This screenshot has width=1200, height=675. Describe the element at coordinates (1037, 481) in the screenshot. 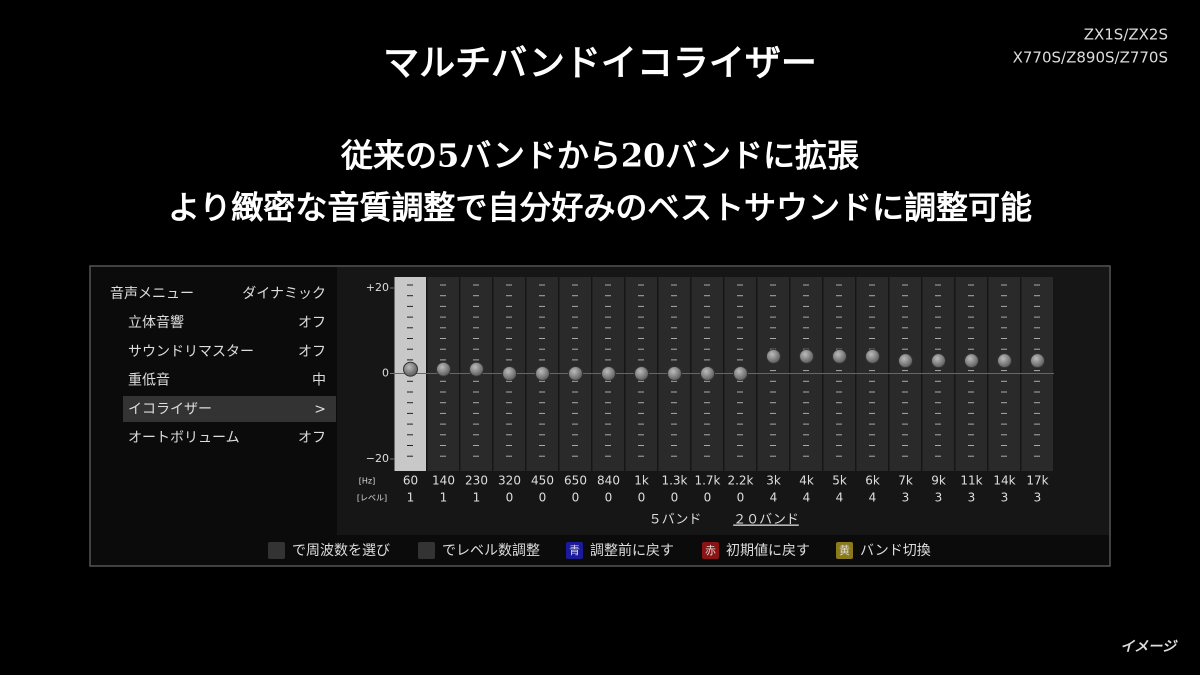

I see `frequency-label: 17k` at that location.